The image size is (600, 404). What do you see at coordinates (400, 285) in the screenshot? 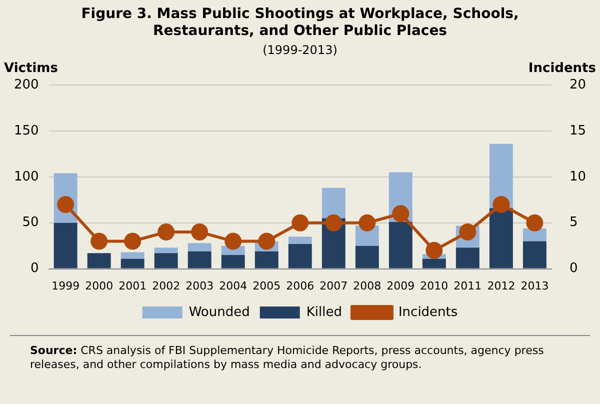
I see `x-tick-label: 2009` at bounding box center [400, 285].